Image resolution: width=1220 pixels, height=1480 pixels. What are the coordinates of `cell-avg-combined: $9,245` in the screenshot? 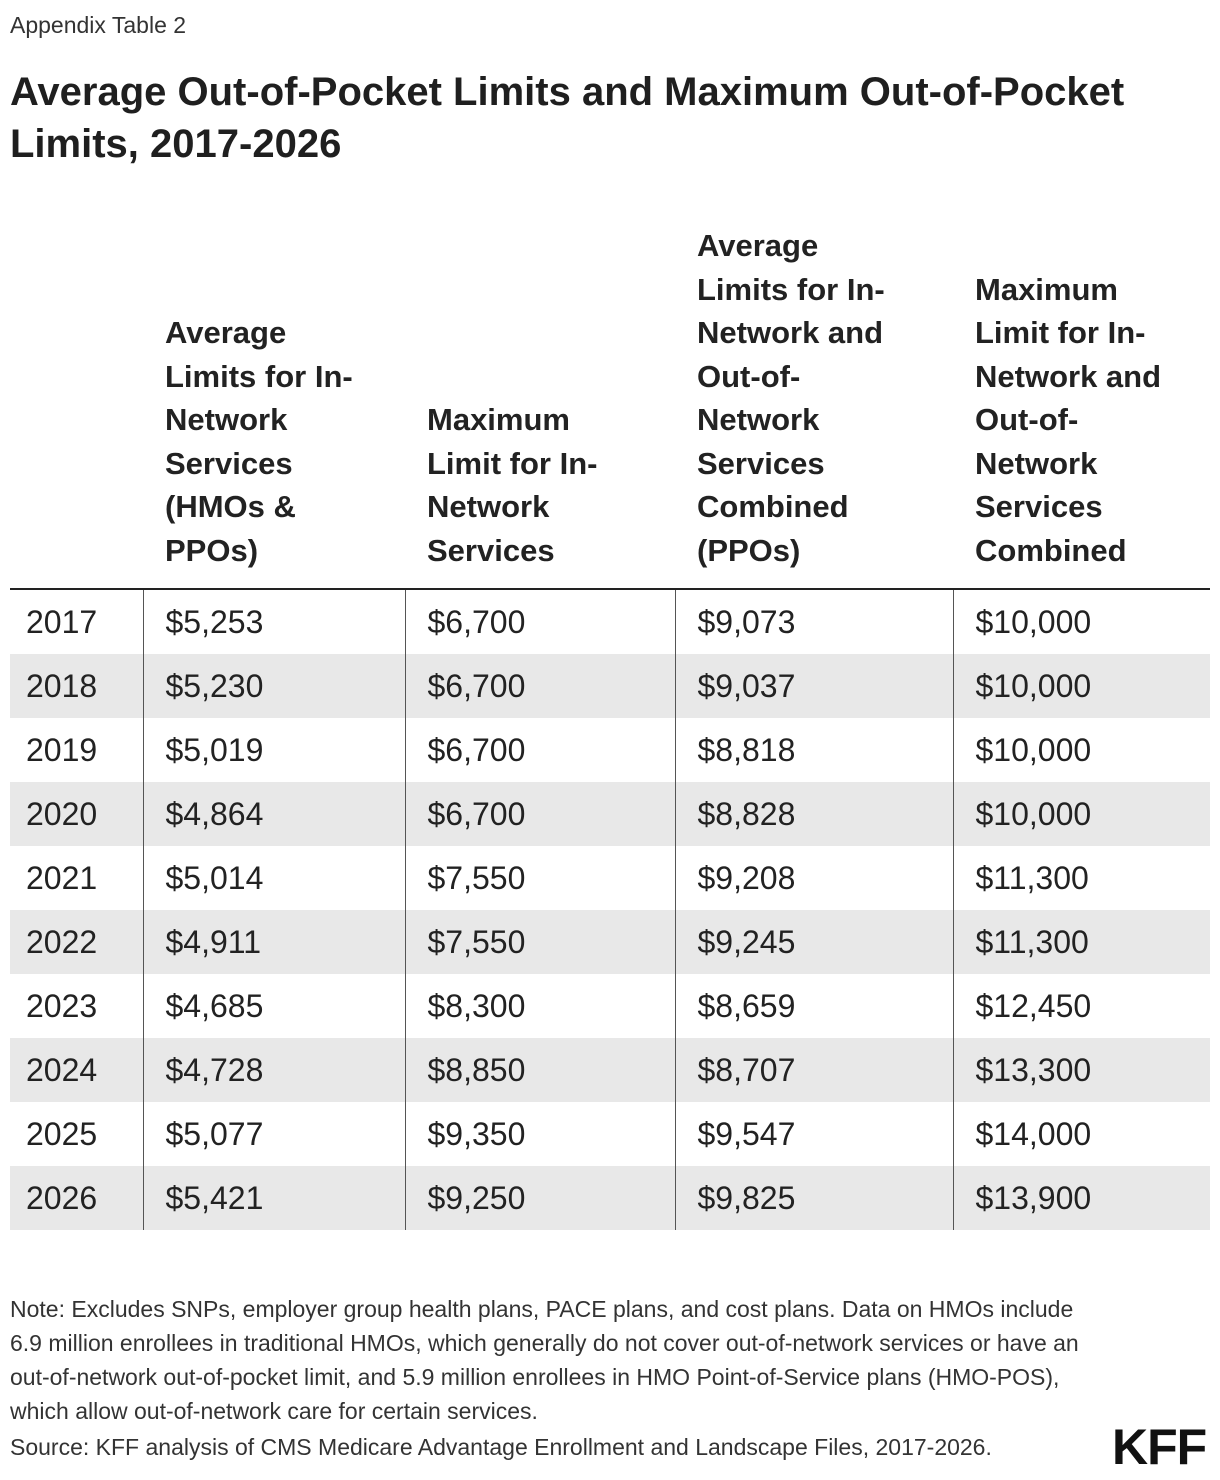 It's located at (813, 942).